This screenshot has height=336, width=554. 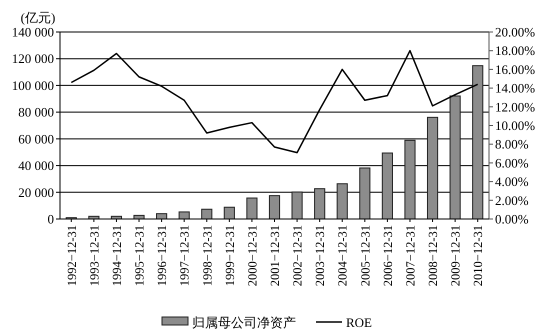 I want to click on y-tick-label: 60 000, so click(x=36, y=138).